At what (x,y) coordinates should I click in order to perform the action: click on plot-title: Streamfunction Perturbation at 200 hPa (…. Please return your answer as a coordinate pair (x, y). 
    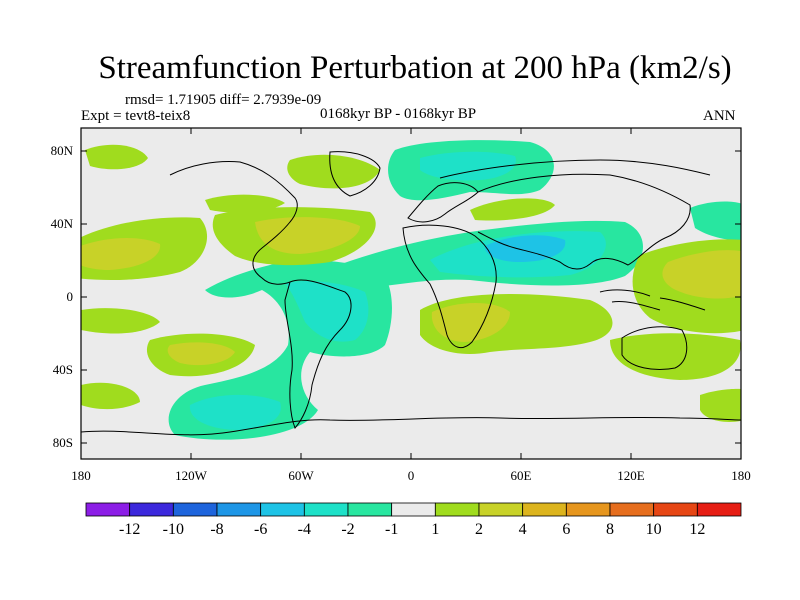
    Looking at the image, I should click on (415, 68).